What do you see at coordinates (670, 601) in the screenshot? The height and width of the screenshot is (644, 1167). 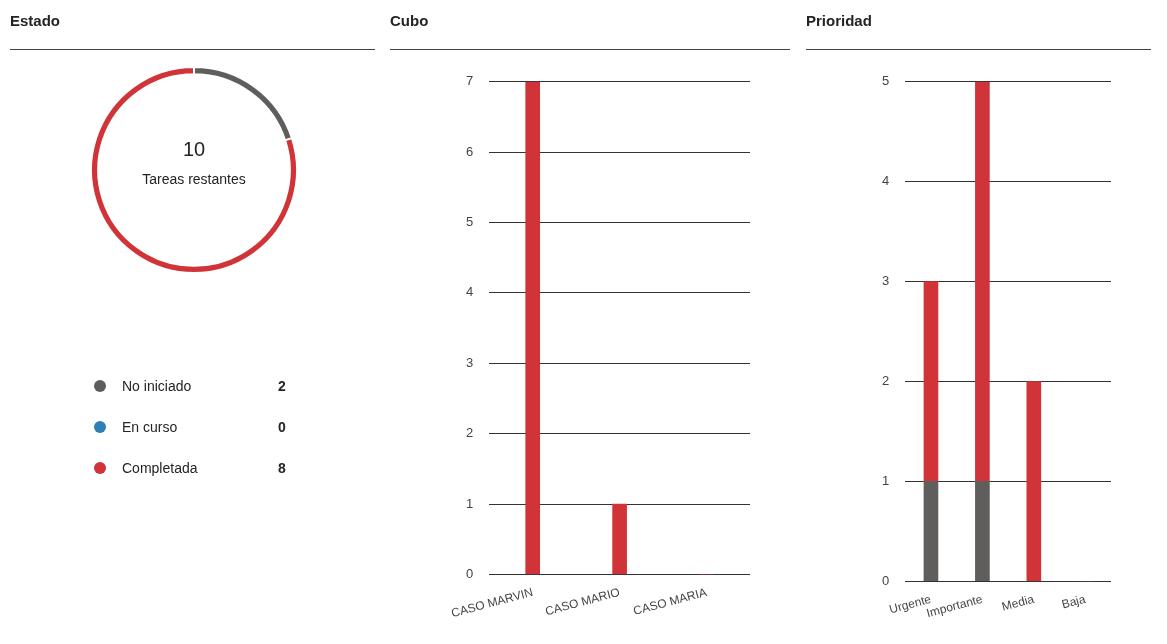 I see `x-tick-label: CASO MARIA` at bounding box center [670, 601].